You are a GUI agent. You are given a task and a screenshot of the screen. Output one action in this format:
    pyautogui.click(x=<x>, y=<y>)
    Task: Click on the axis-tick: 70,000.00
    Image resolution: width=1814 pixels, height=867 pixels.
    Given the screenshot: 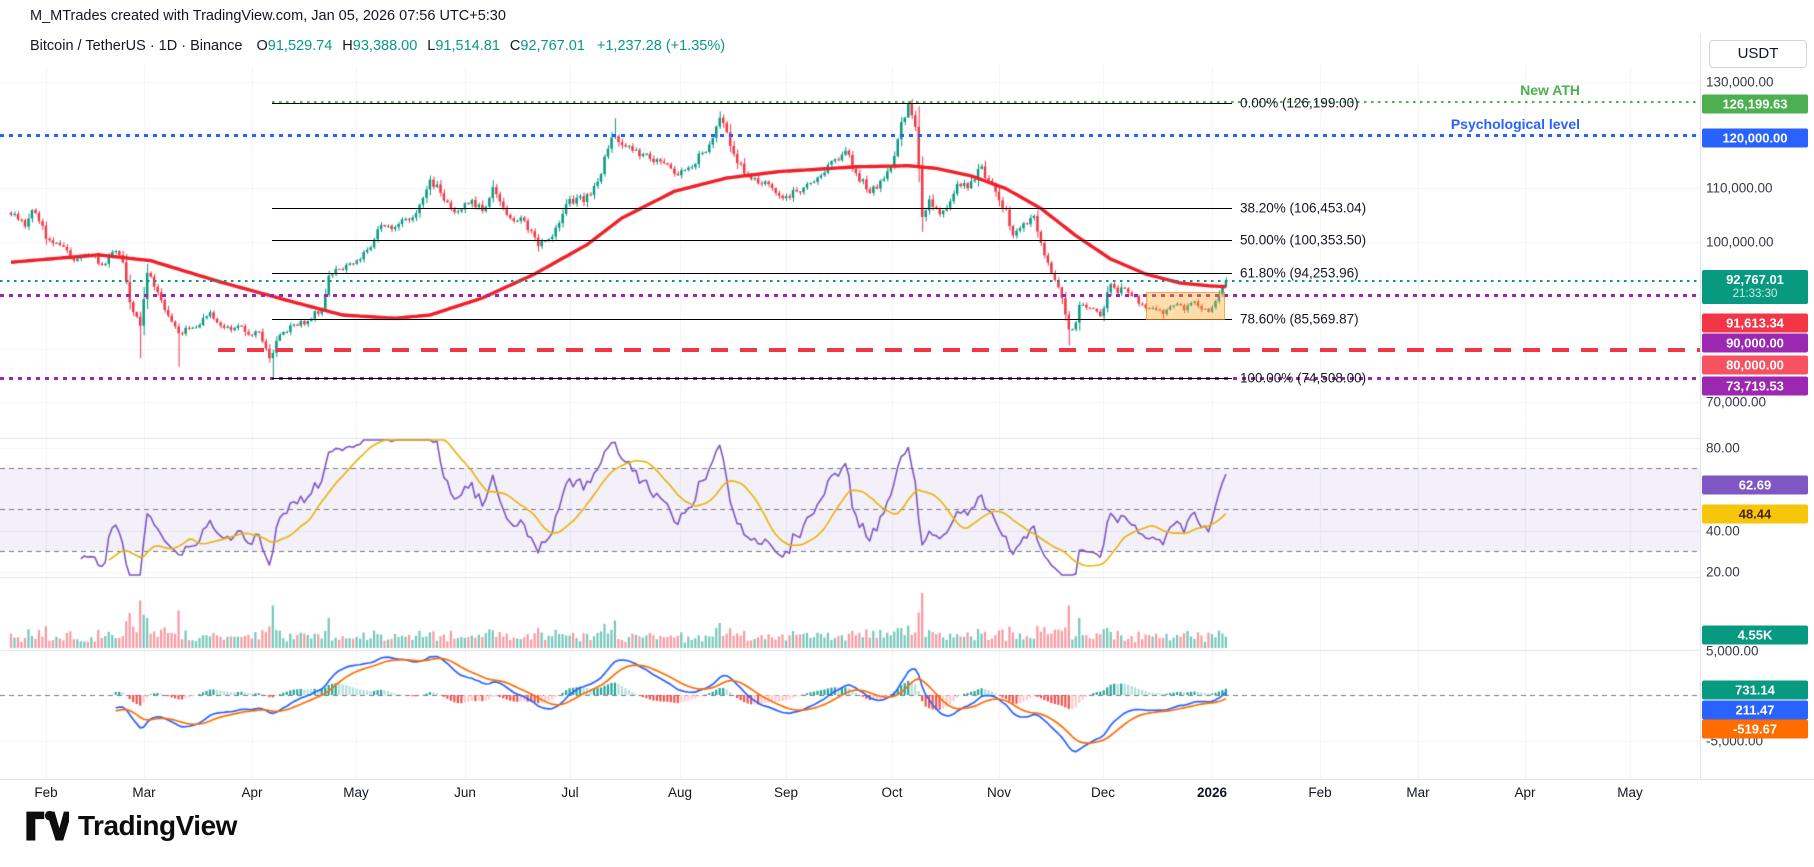 What is the action you would take?
    pyautogui.click(x=1736, y=402)
    